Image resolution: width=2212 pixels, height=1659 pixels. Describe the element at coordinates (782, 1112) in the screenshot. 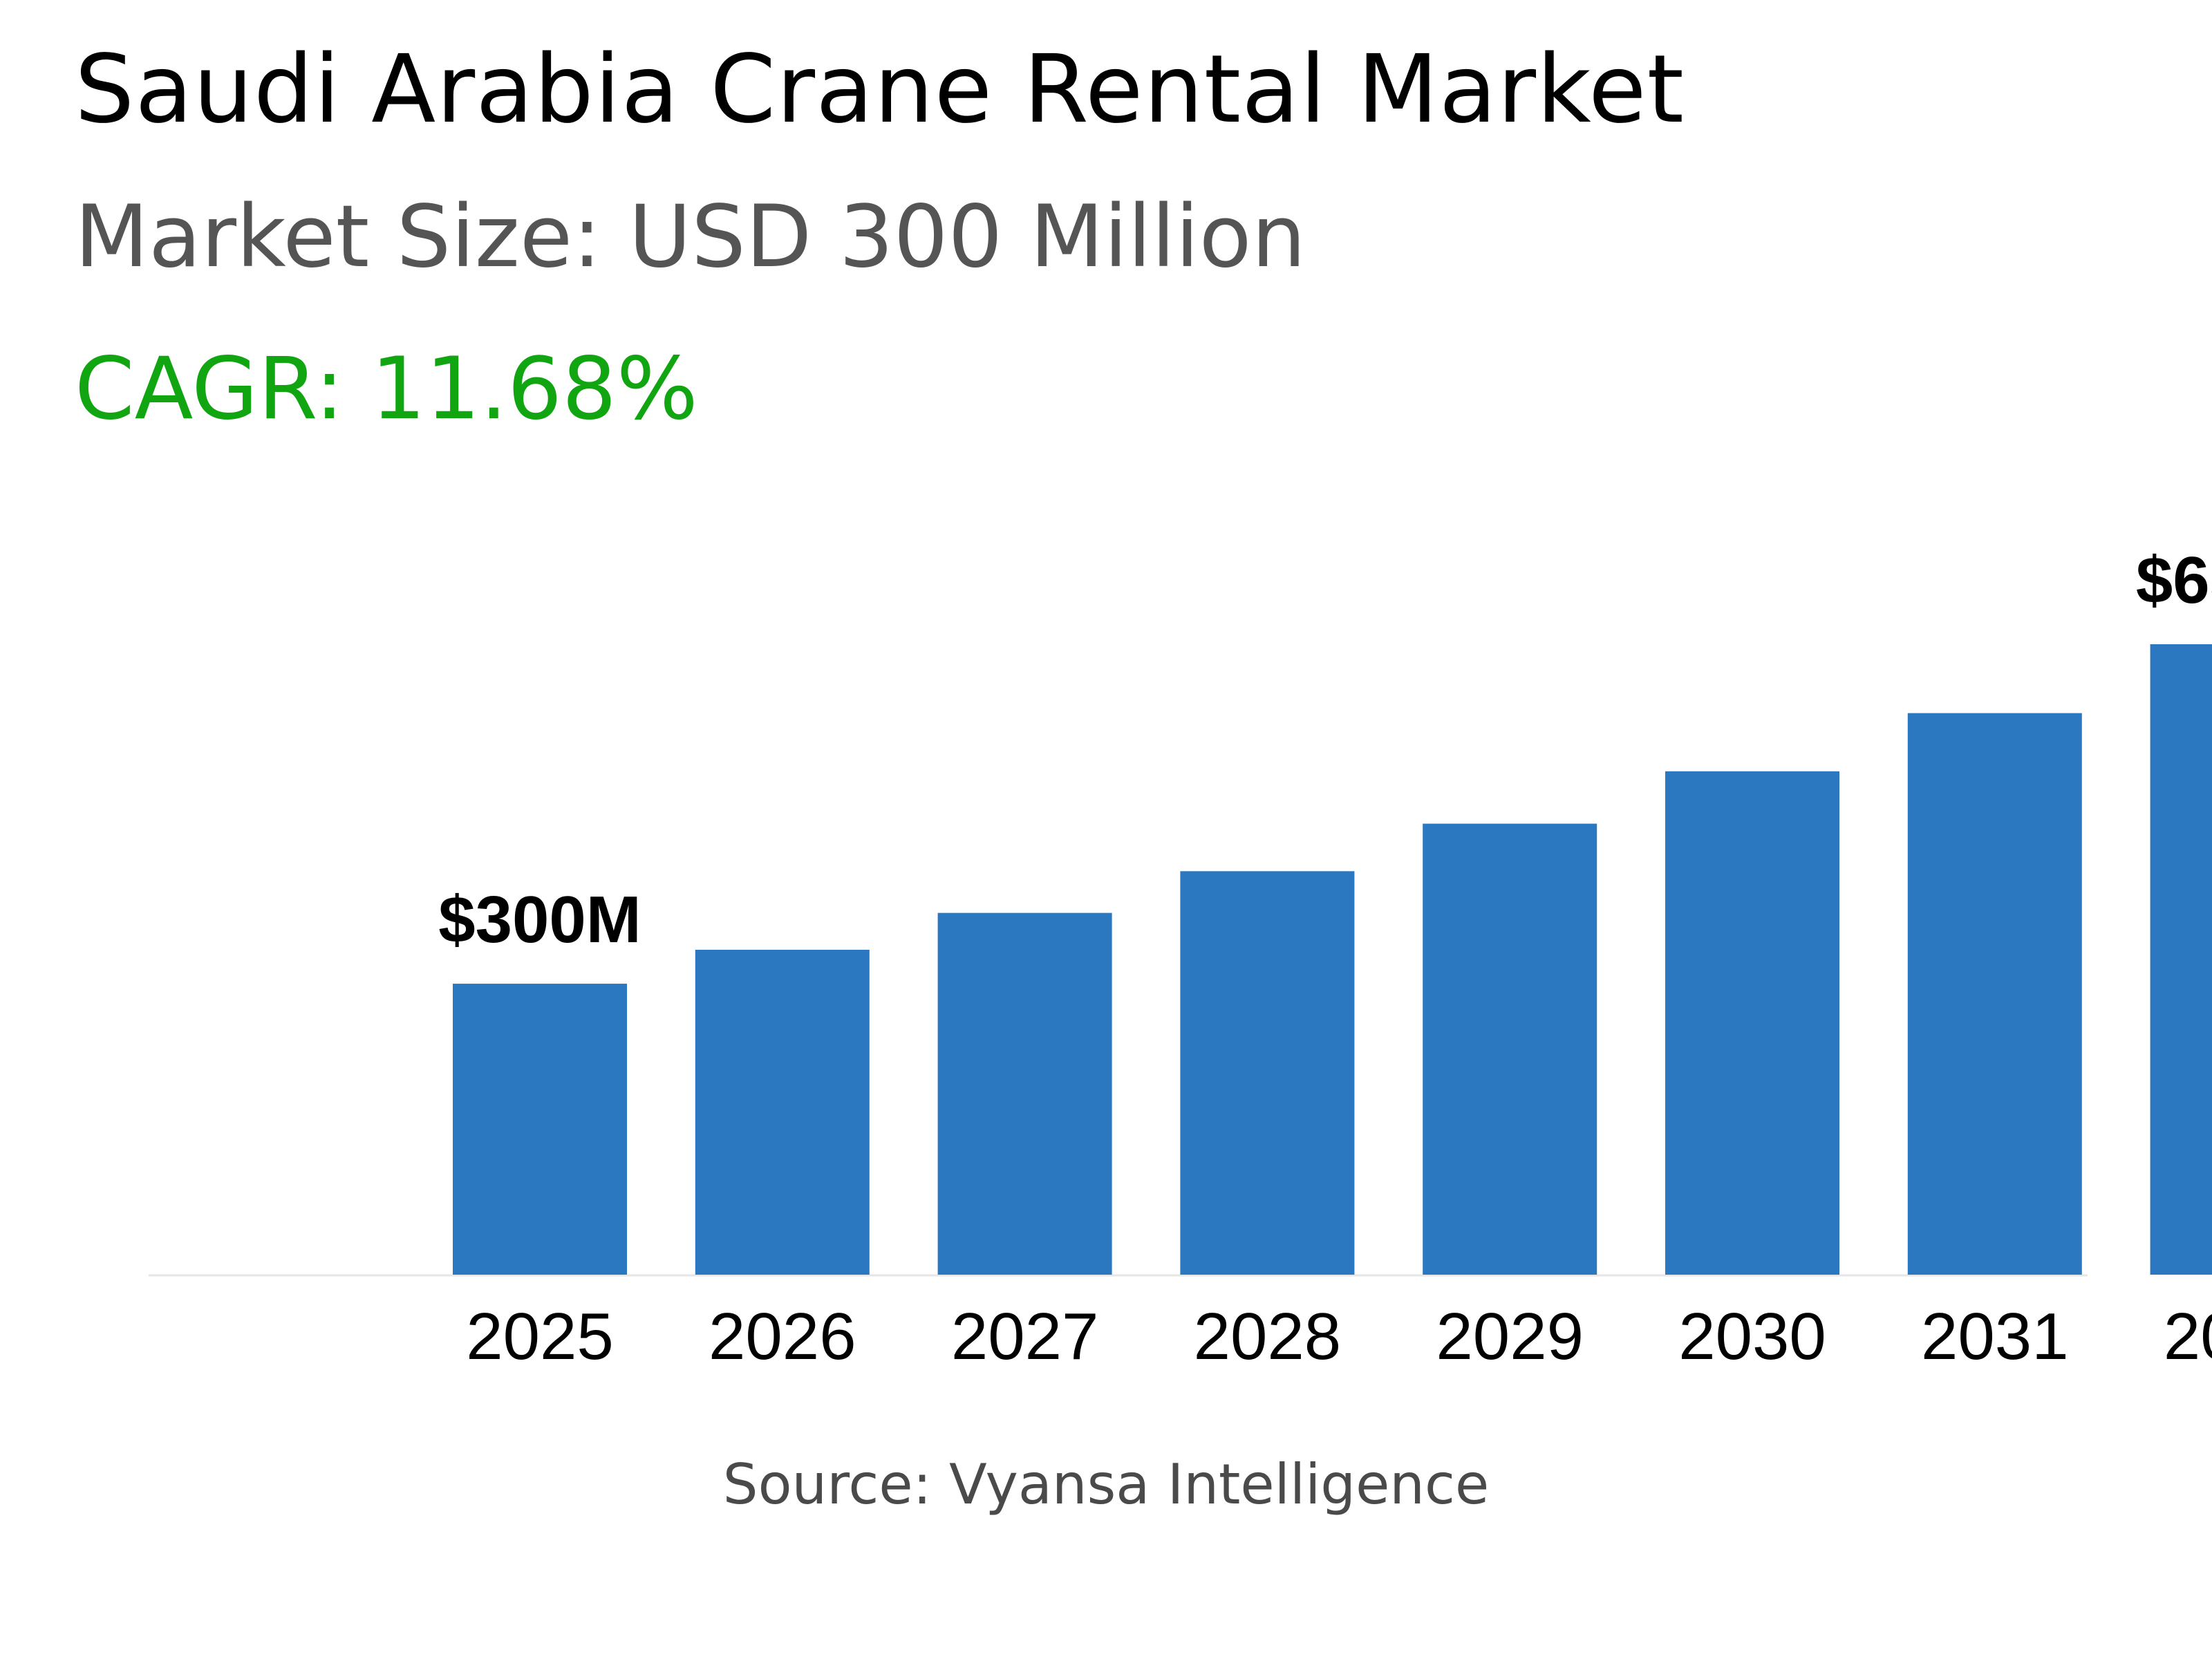

I see `bar-2026` at that location.